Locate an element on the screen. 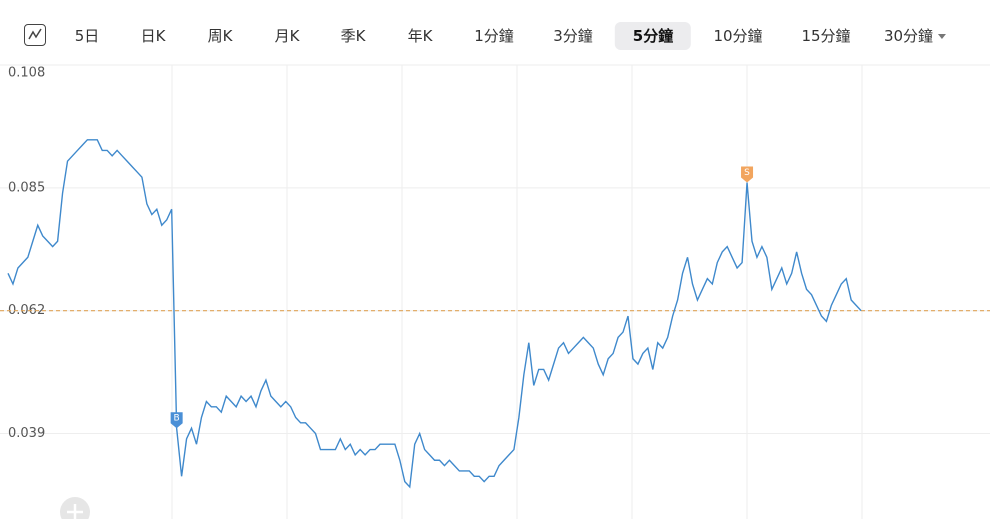 The width and height of the screenshot is (990, 519). dropdown-arrow is located at coordinates (942, 36).